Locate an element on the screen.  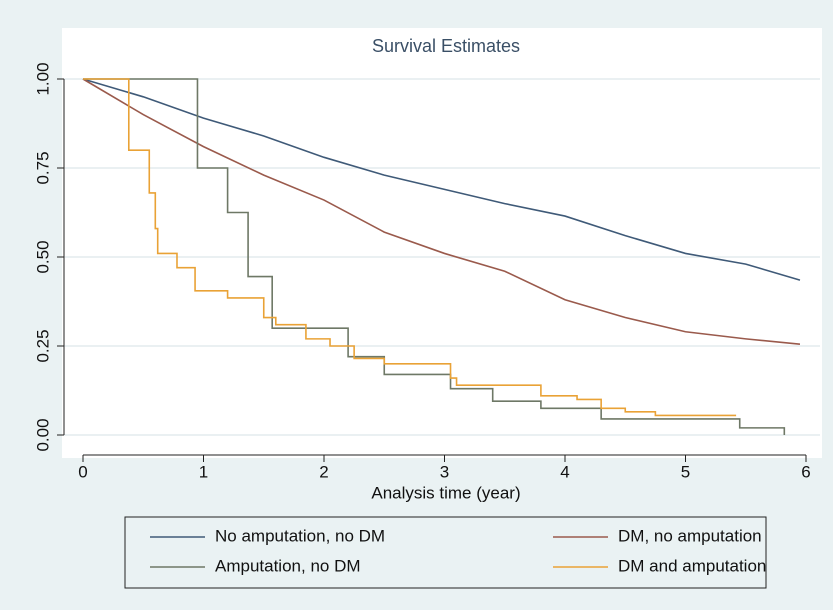
x-tick-label: 0 is located at coordinates (82, 471).